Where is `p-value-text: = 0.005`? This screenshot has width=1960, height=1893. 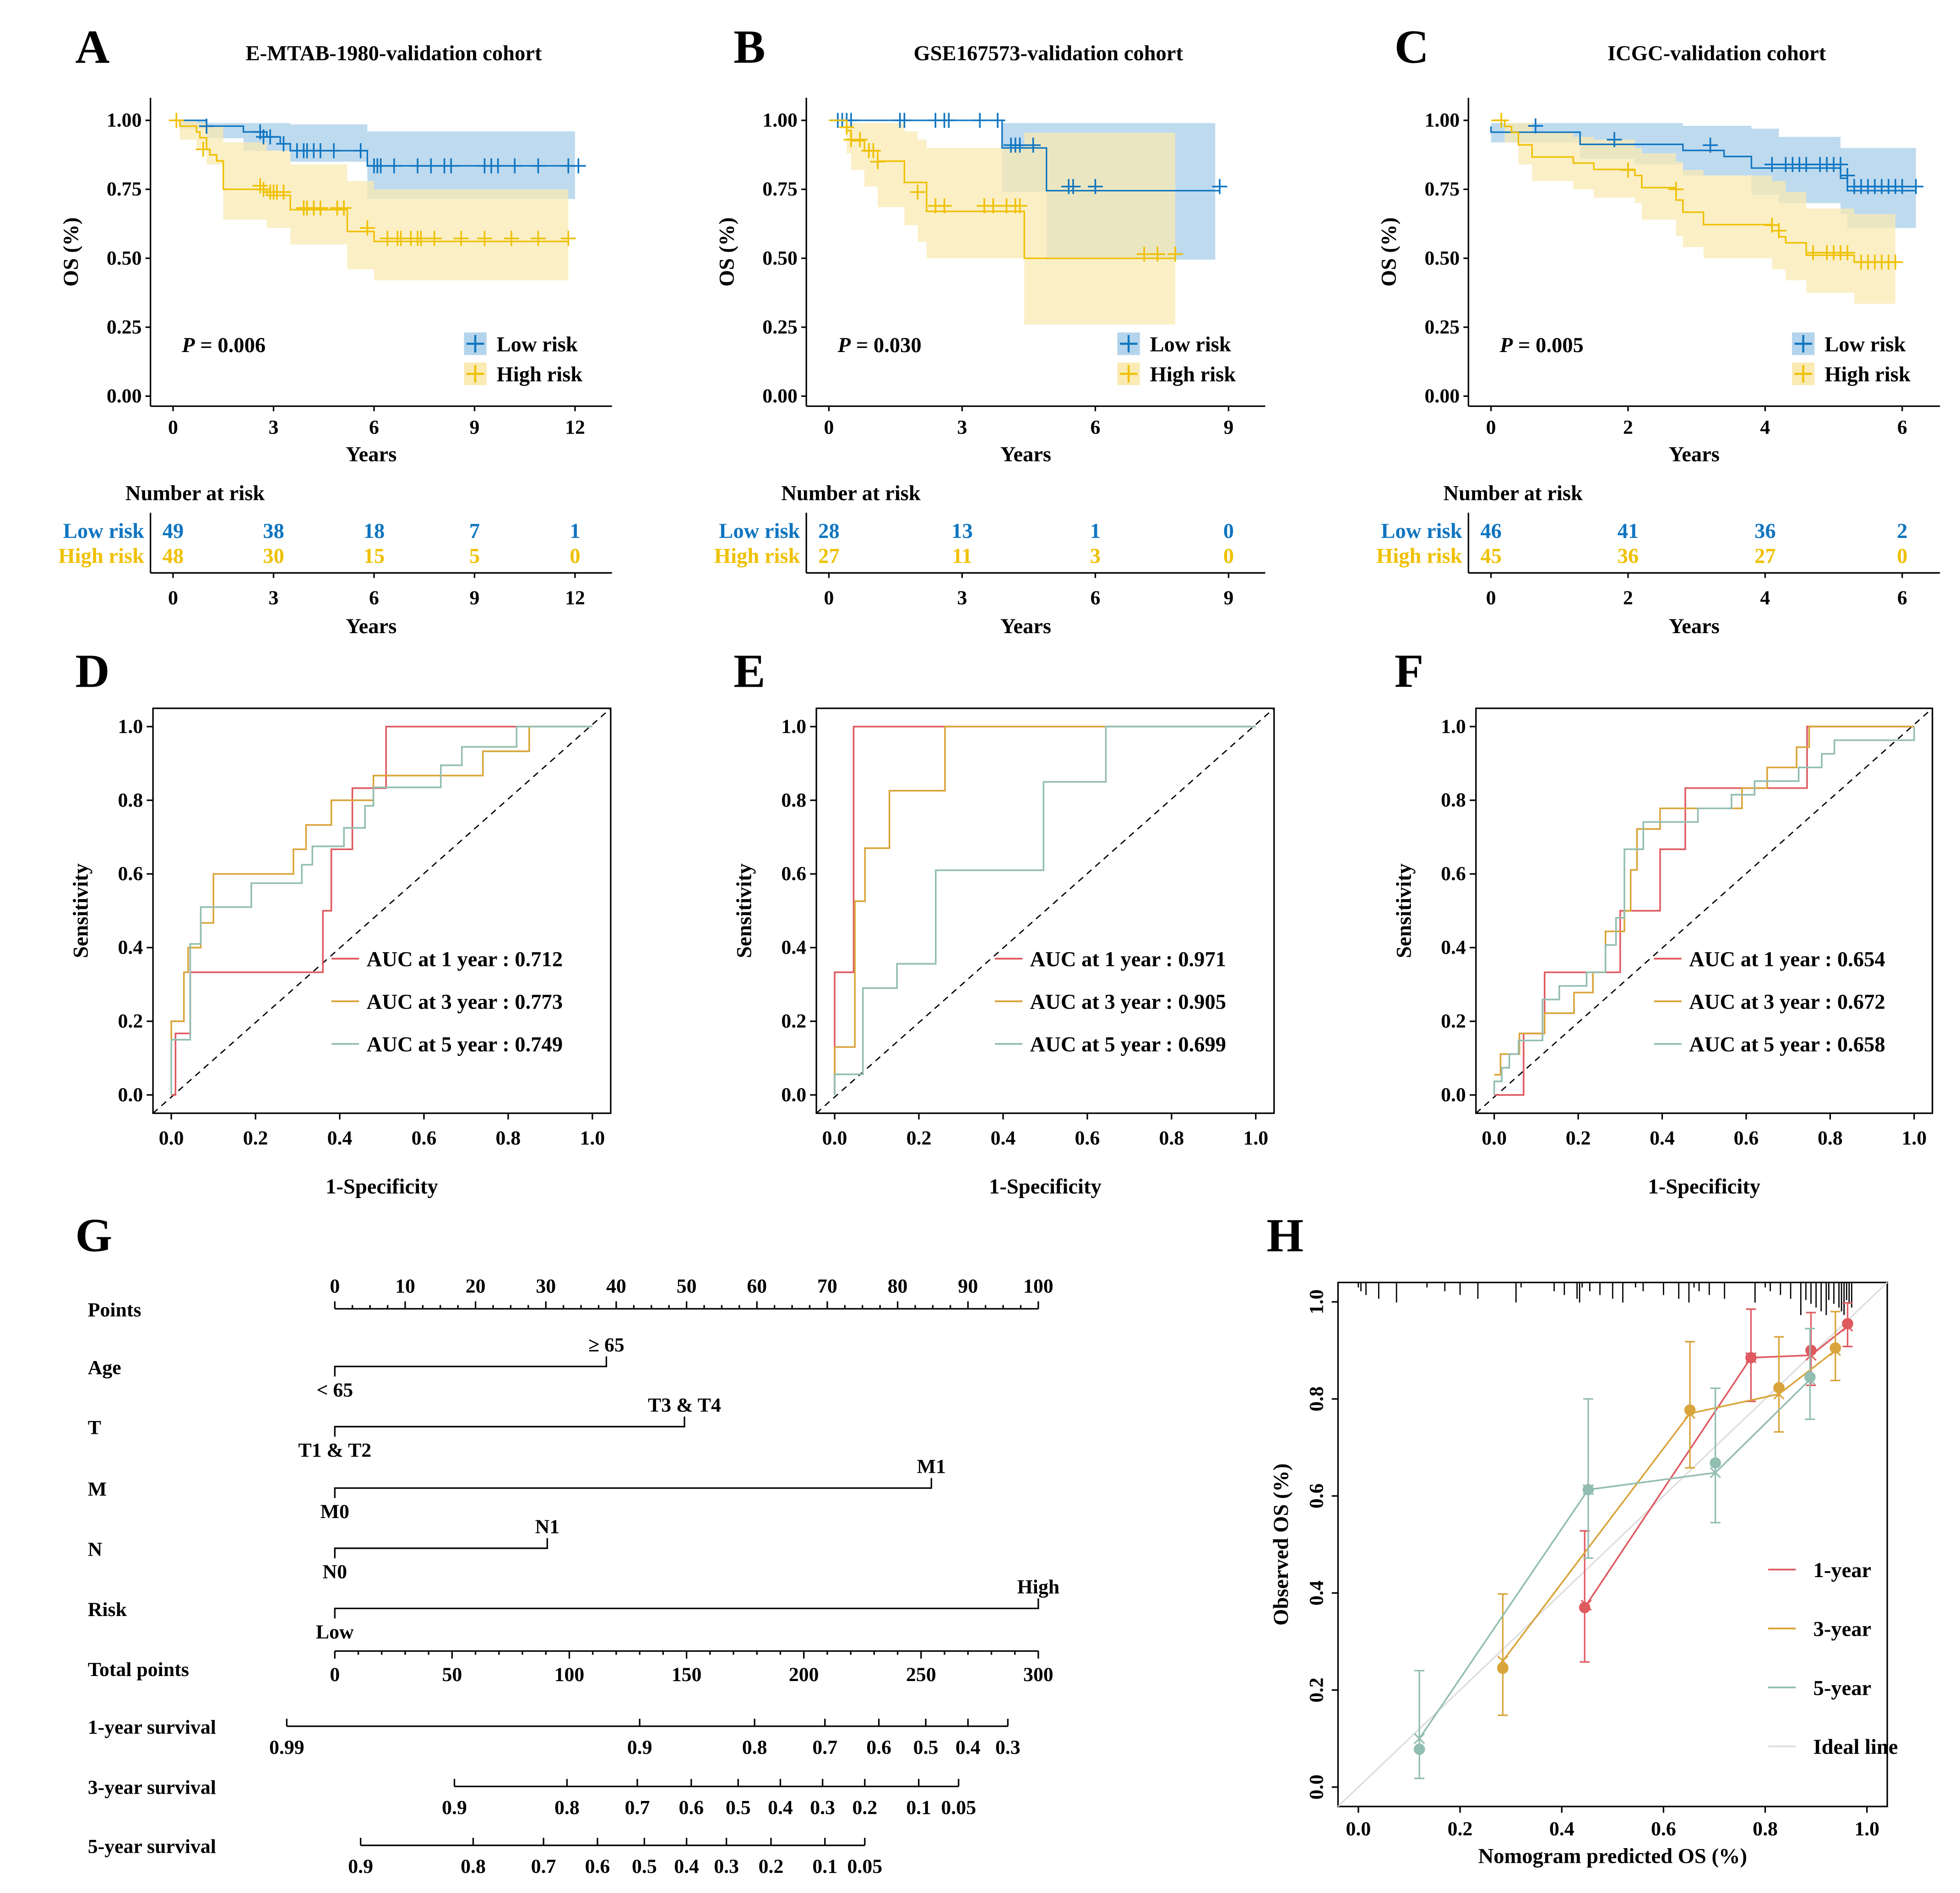 p-value-text: = 0.005 is located at coordinates (1548, 345).